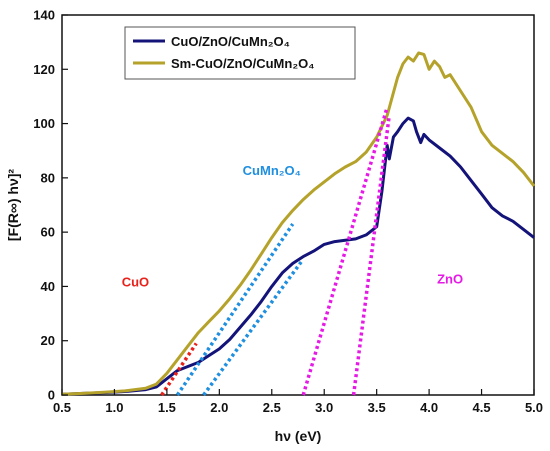  What do you see at coordinates (44, 15) in the screenshot?
I see `y-tick-label: 140` at bounding box center [44, 15].